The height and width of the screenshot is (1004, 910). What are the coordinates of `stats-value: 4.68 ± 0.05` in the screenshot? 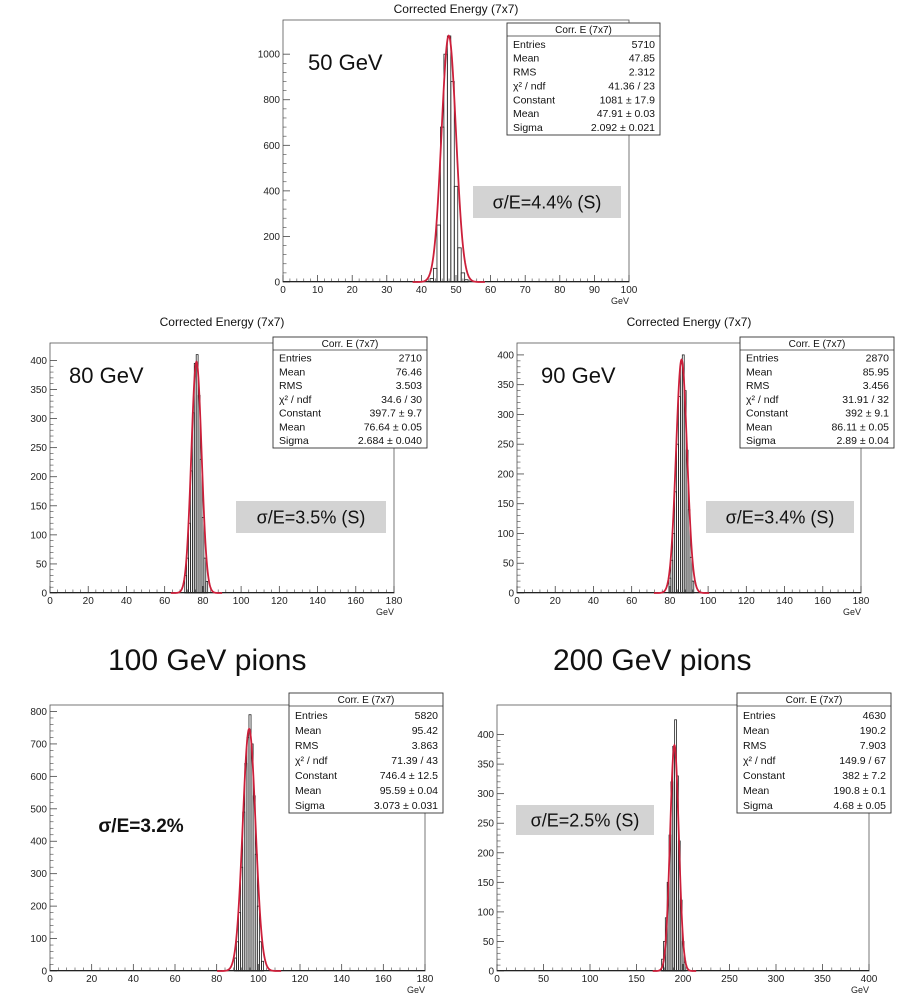 It's located at (860, 806).